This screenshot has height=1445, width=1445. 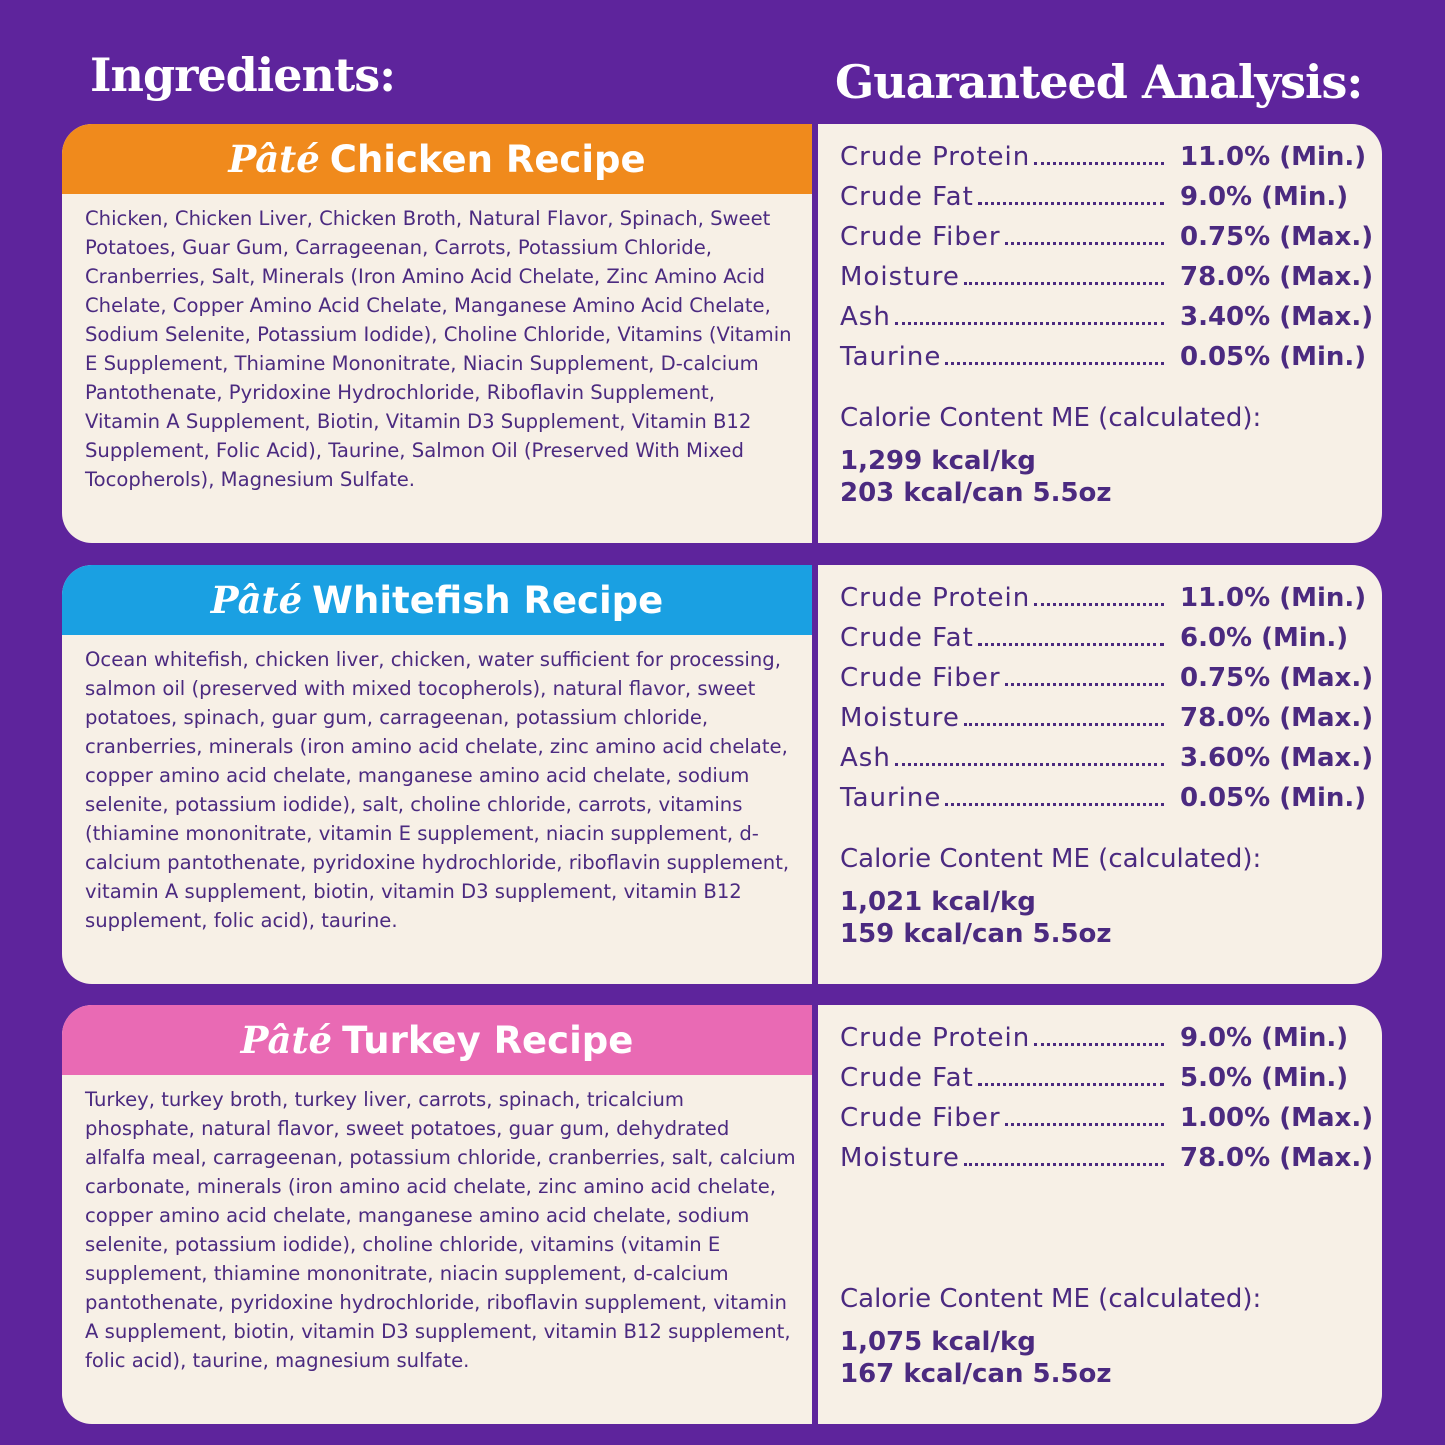 I want to click on analysis-row: Crude Fat 5.0% (Min.), so click(x=1100, y=1083).